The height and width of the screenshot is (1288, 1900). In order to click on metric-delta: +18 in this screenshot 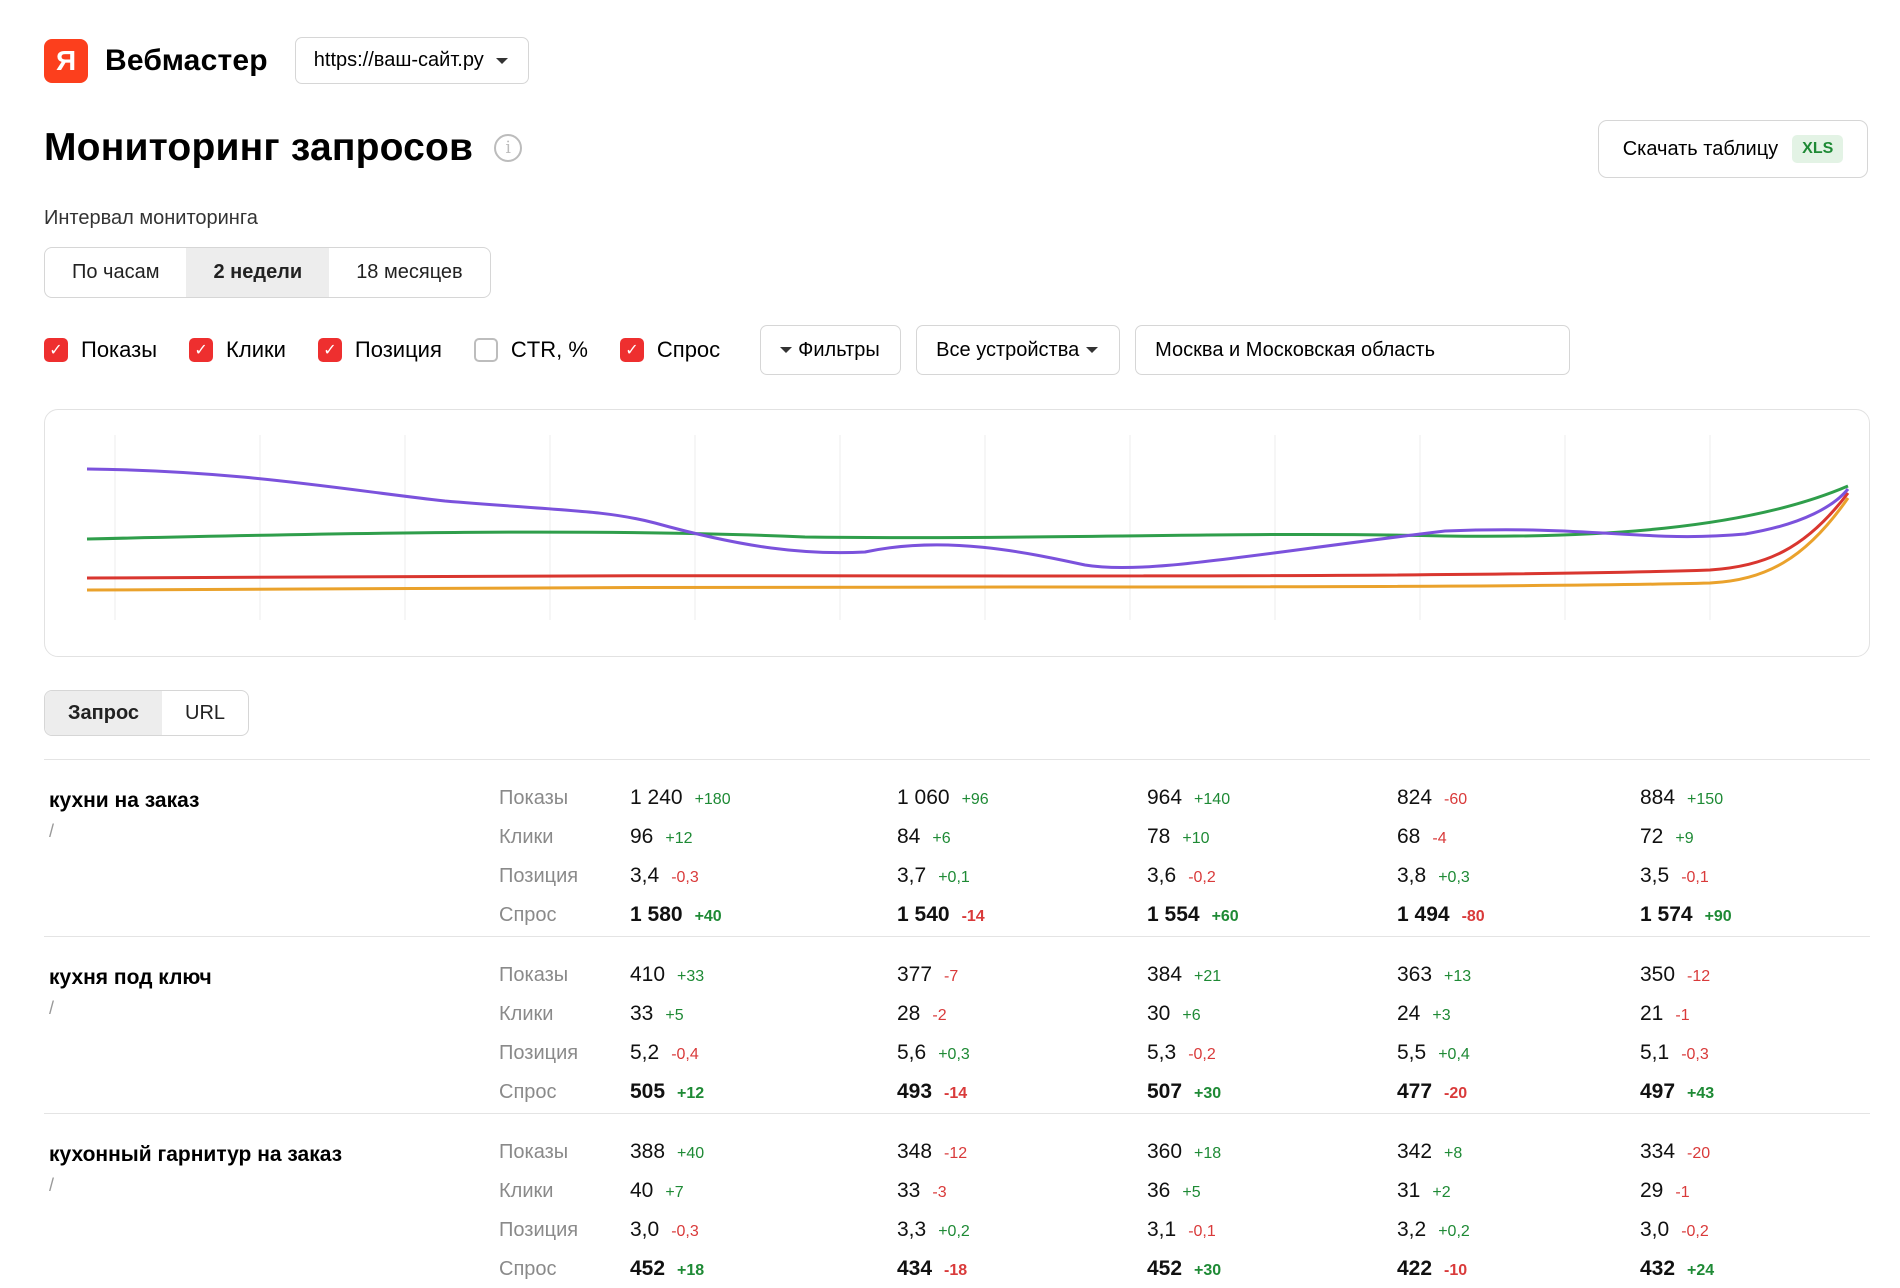, I will do `click(691, 1270)`.